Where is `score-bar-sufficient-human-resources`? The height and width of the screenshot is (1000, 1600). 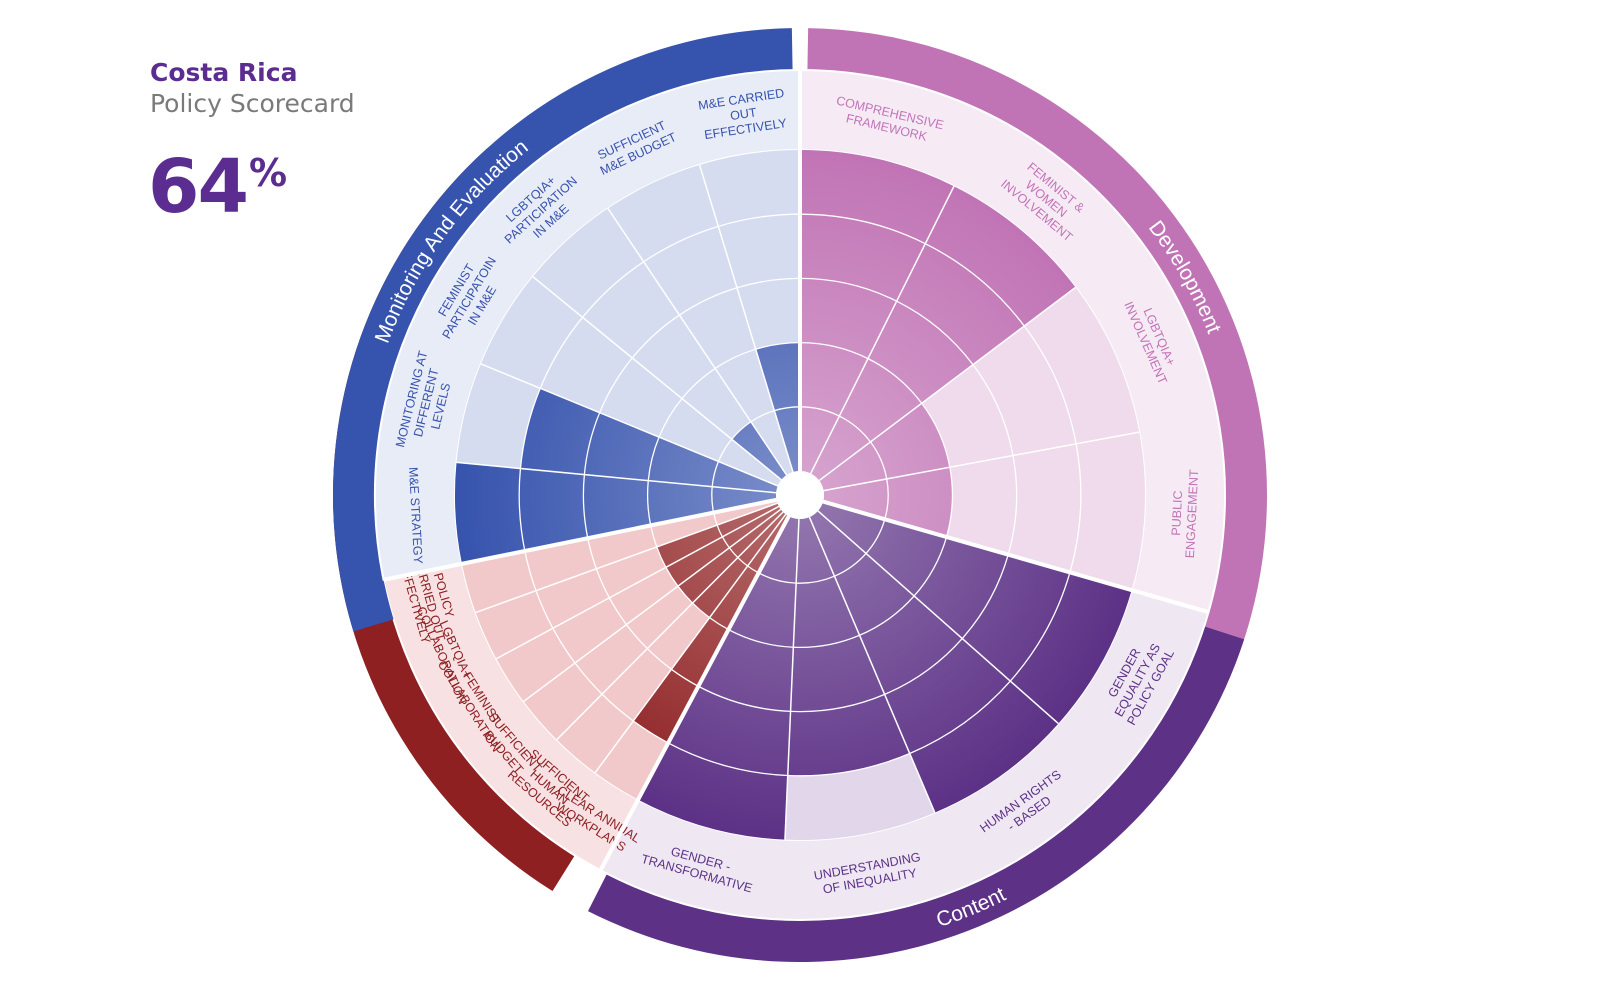
score-bar-sufficient-human-resources is located at coordinates (739, 565).